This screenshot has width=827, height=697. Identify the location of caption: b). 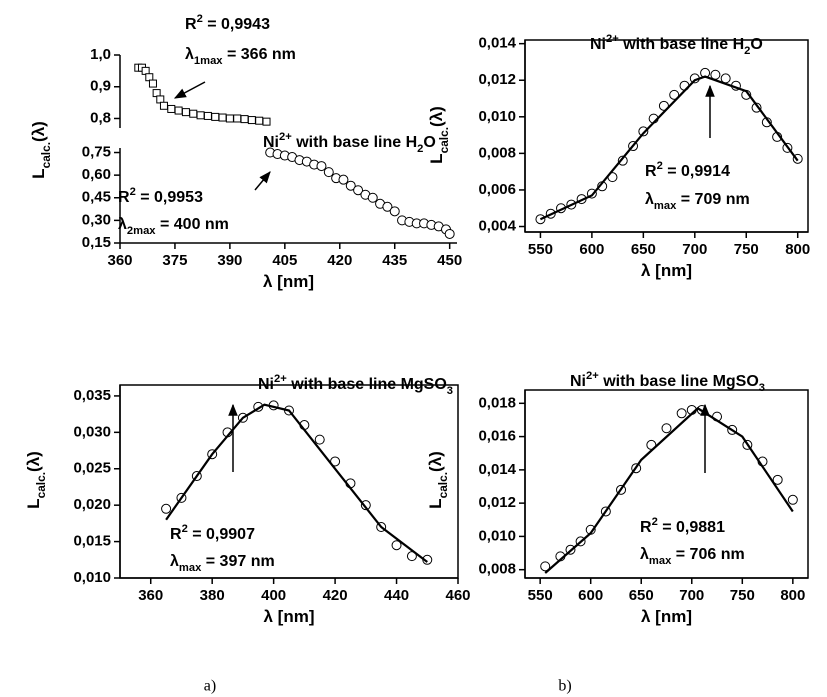
(564, 686).